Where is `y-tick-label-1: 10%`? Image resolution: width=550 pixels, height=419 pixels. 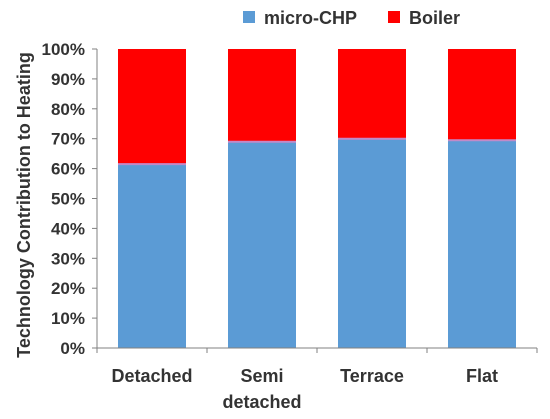 y-tick-label-1: 10% is located at coordinates (68, 318).